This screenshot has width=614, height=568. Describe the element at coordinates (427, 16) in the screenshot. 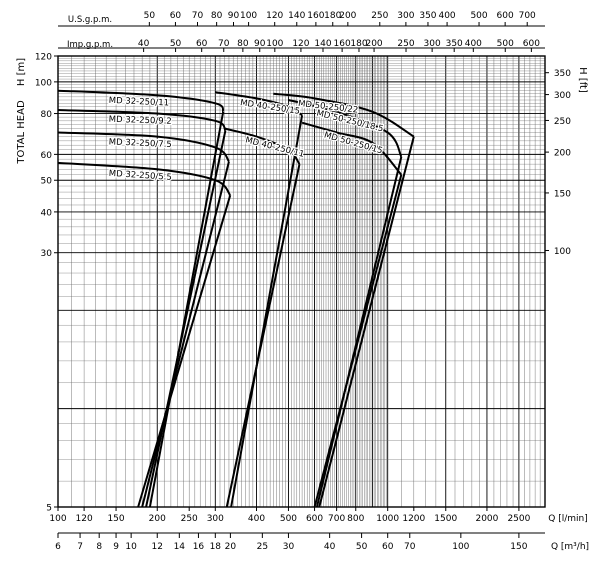

I see `usgpm-tick-label: 350` at that location.